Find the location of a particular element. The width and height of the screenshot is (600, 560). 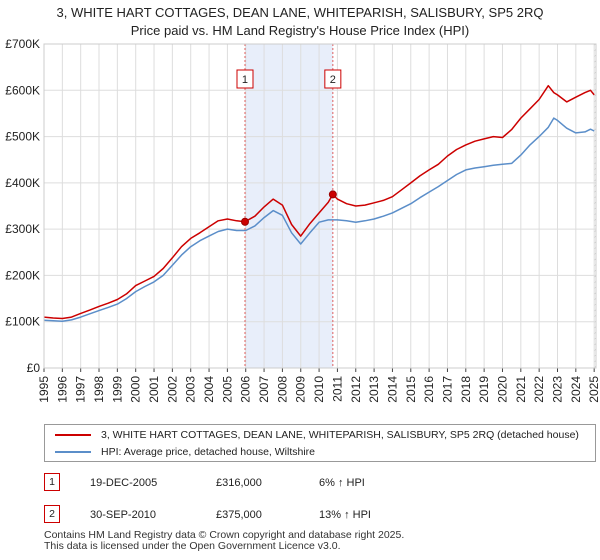

x-tick-label: 2001 is located at coordinates (154, 389).